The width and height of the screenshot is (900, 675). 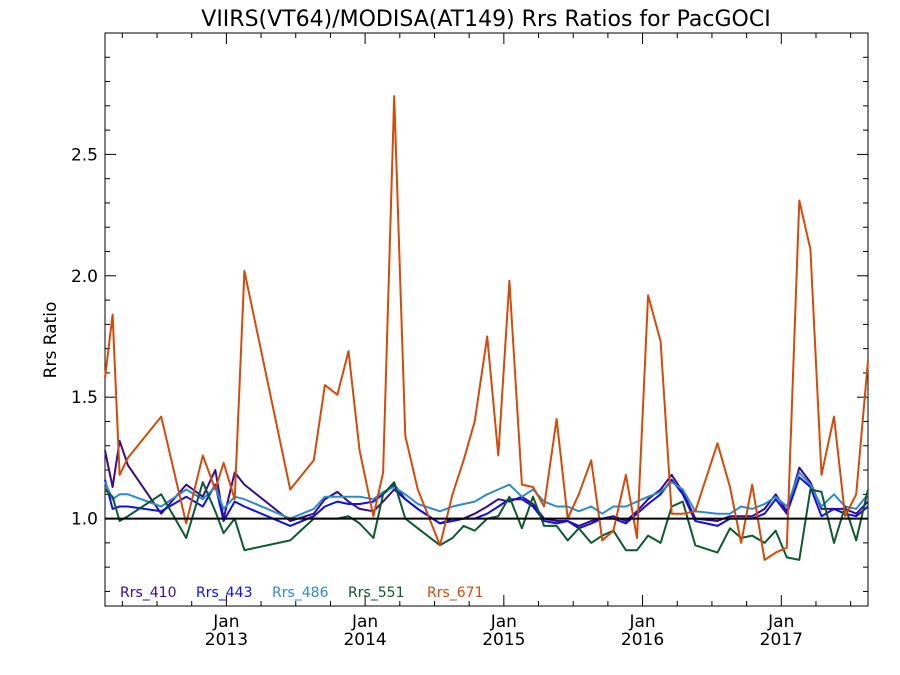 I want to click on x-tick-year: 2013, so click(x=226, y=640).